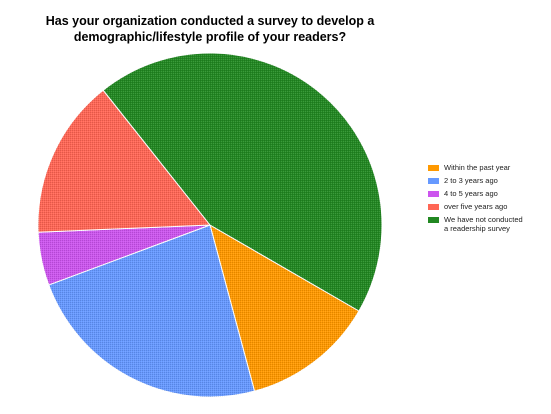 The width and height of the screenshot is (551, 414). What do you see at coordinates (433, 168) in the screenshot?
I see `legend-swatch-within-past-year` at bounding box center [433, 168].